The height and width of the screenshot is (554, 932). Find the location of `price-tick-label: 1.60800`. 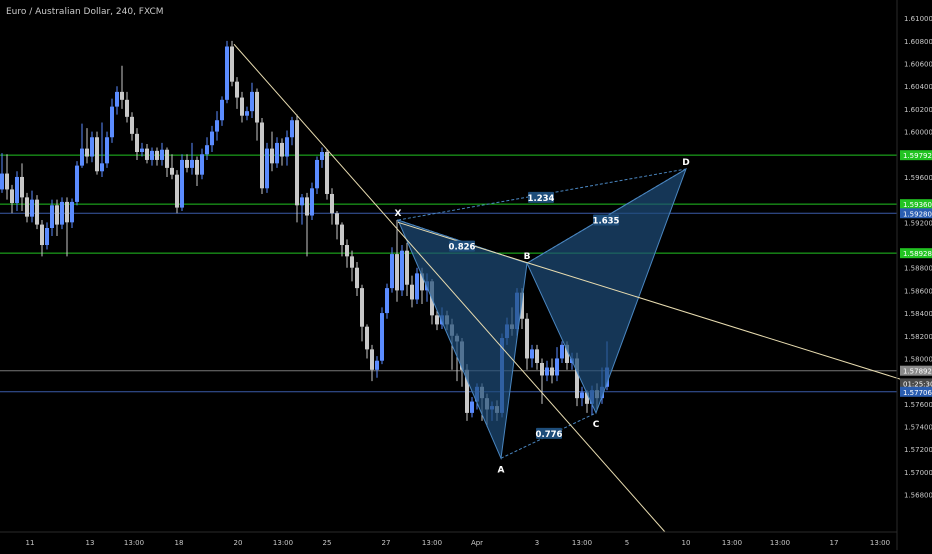

price-tick-label: 1.60800 is located at coordinates (918, 42).